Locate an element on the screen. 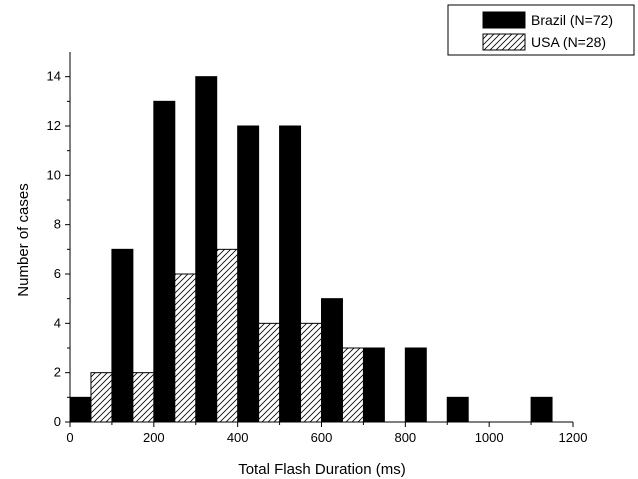  x-tick-label: 1200 is located at coordinates (573, 437).